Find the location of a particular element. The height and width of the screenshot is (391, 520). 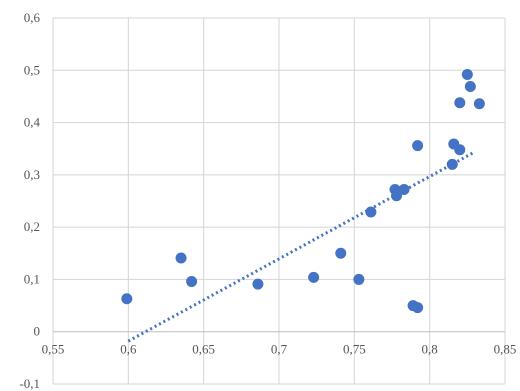

y-tick-label-1: 0 is located at coordinates (37, 331).